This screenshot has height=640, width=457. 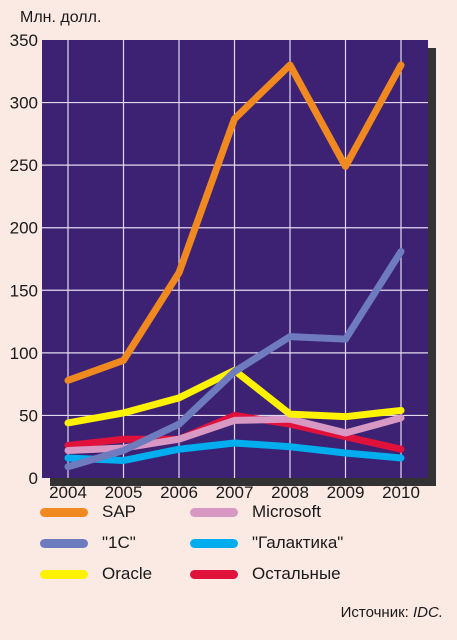 I want to click on legend-item: Oracle, so click(x=96, y=574).